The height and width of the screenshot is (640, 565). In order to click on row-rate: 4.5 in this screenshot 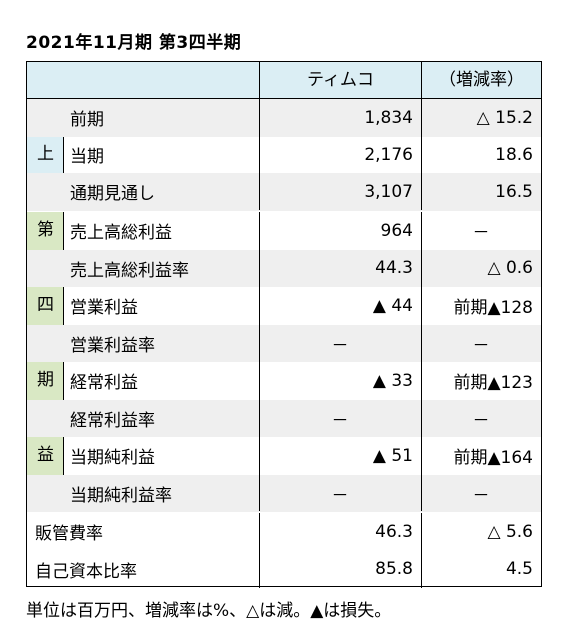, I will do `click(519, 569)`.